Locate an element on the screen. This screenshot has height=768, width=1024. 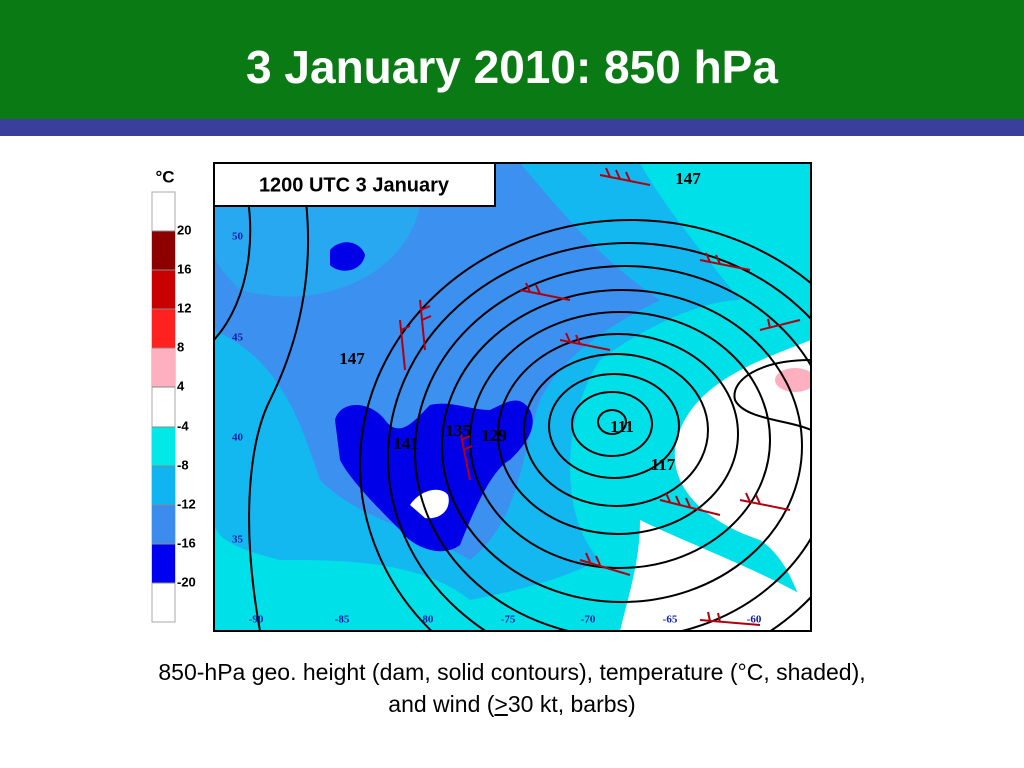
colorbar-tick-label: -8 is located at coordinates (183, 464).